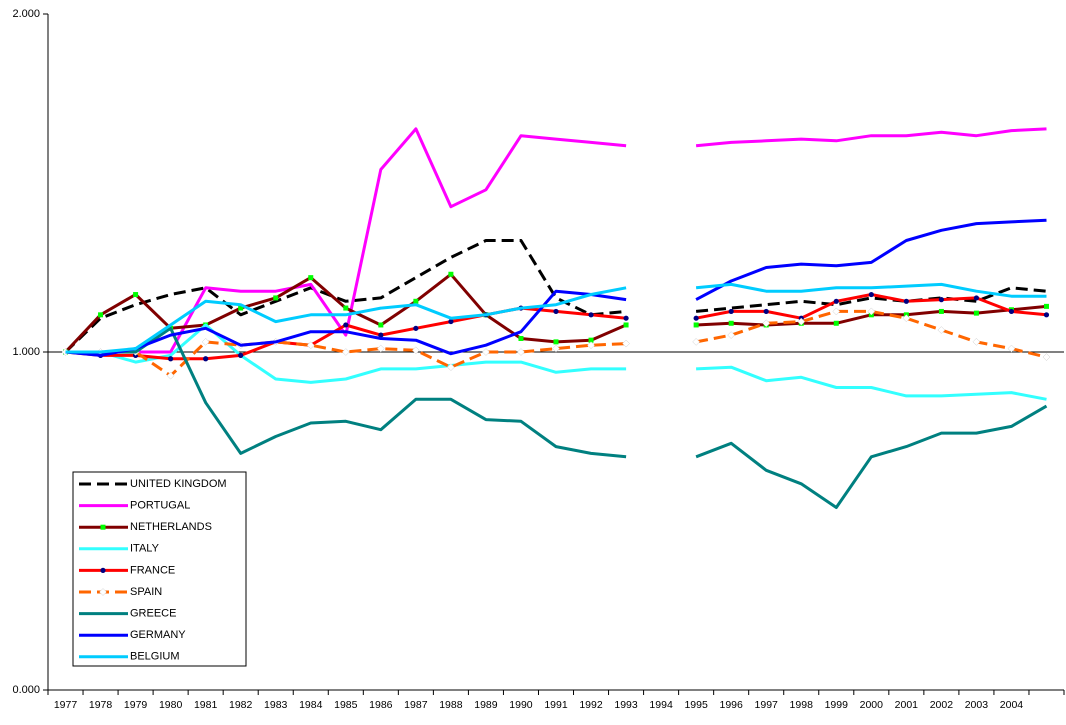 This screenshot has height=725, width=1066. Describe the element at coordinates (802, 705) in the screenshot. I see `x-tick-label: 1998` at that location.